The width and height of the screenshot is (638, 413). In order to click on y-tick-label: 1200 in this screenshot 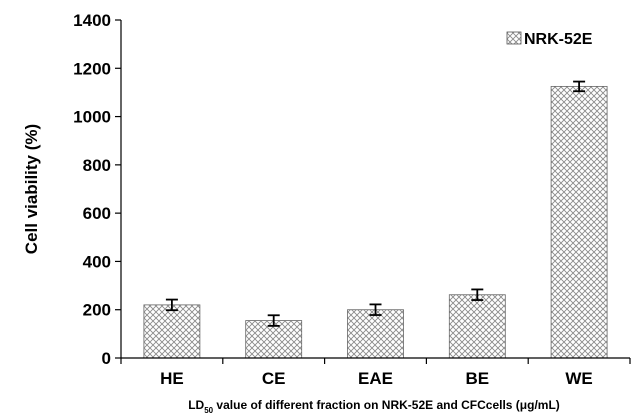, I will do `click(92, 68)`.